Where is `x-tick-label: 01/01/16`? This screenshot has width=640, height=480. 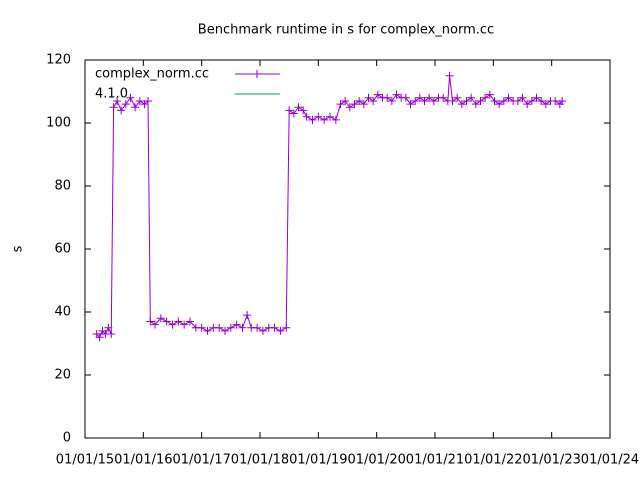
x-tick-label: 01/01/16 is located at coordinates (143, 460).